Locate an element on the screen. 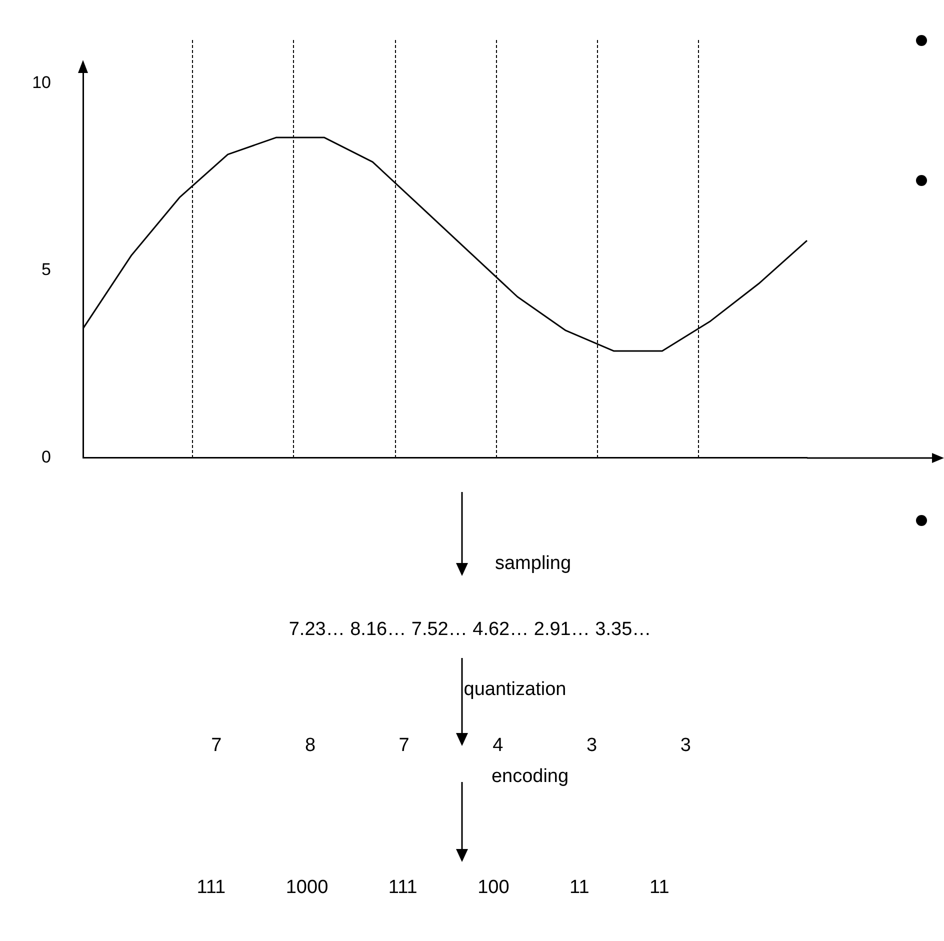 The width and height of the screenshot is (944, 941). y-tick-label: 5 is located at coordinates (46, 270).